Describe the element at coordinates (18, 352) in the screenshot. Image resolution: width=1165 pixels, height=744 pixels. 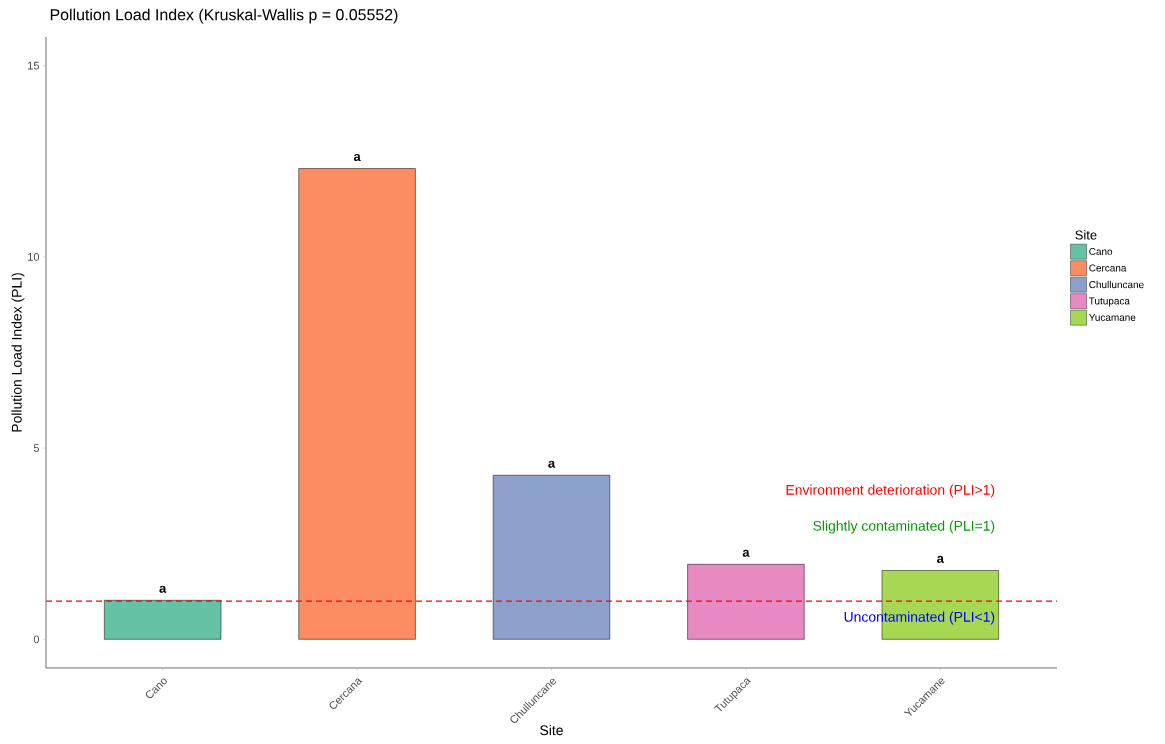
I see `y-axis-title: Pollution Load Index (PLI)` at that location.